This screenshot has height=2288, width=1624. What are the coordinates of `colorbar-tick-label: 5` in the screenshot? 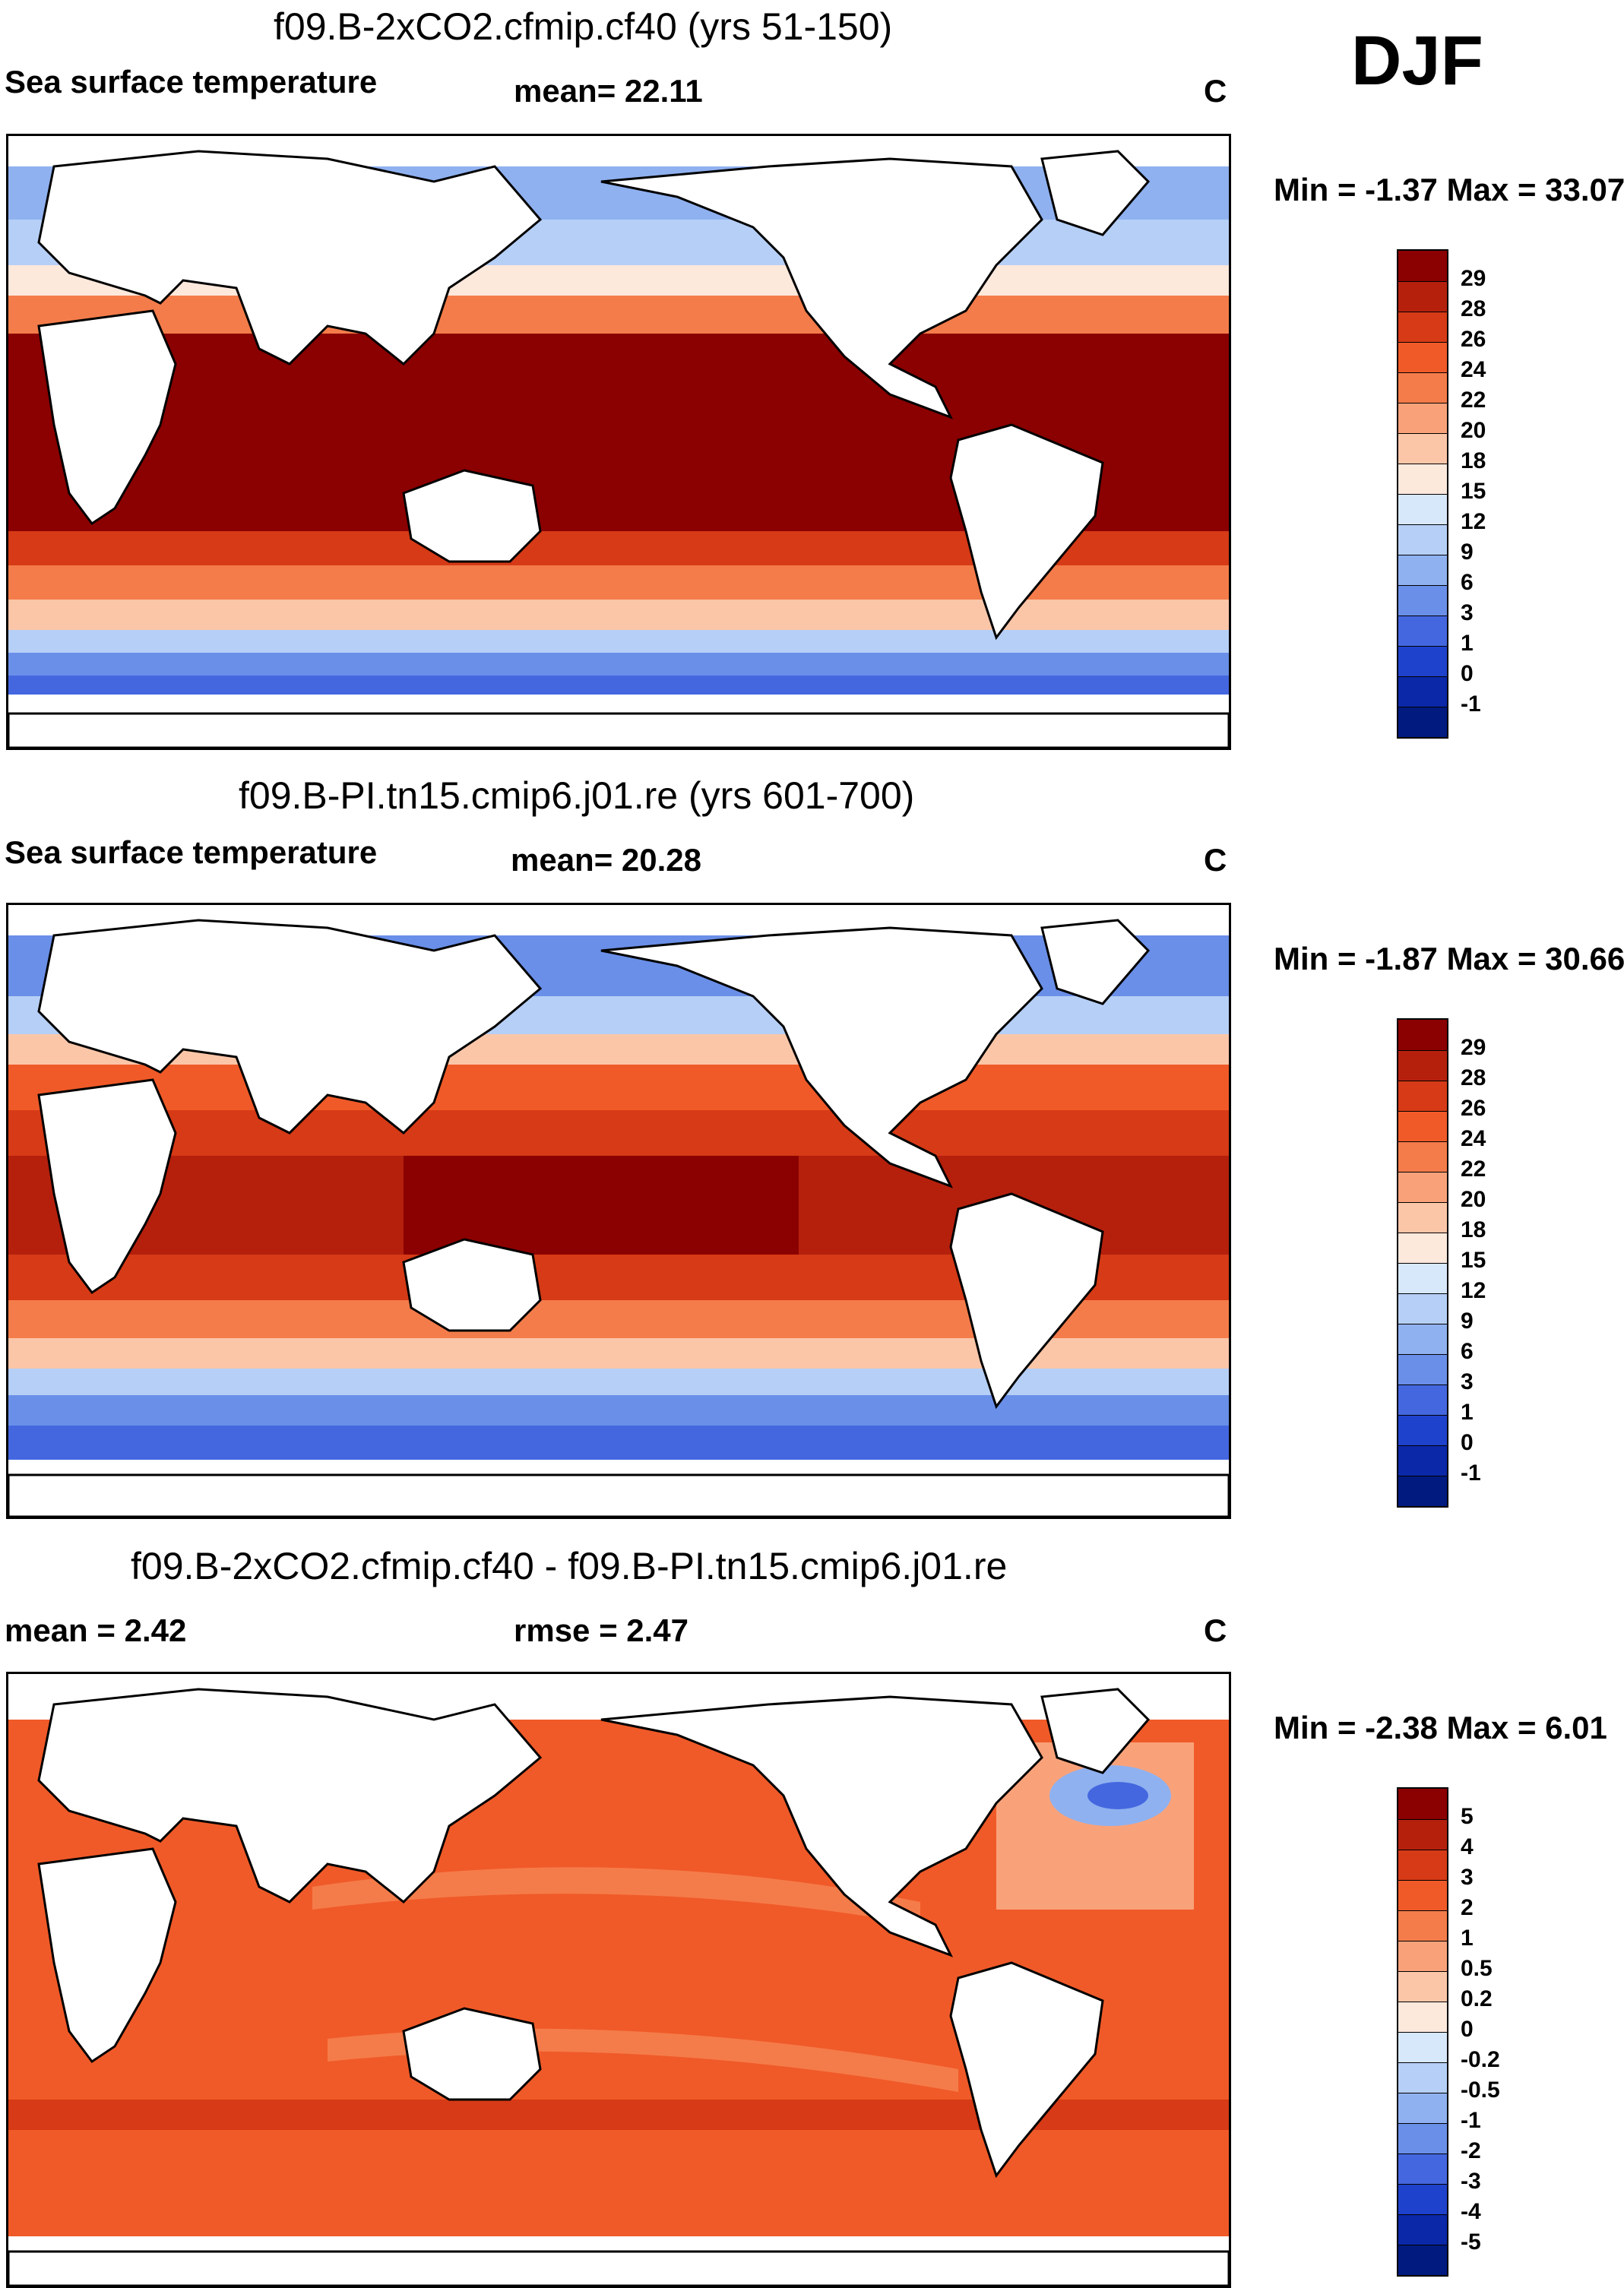 It's located at (1468, 1816).